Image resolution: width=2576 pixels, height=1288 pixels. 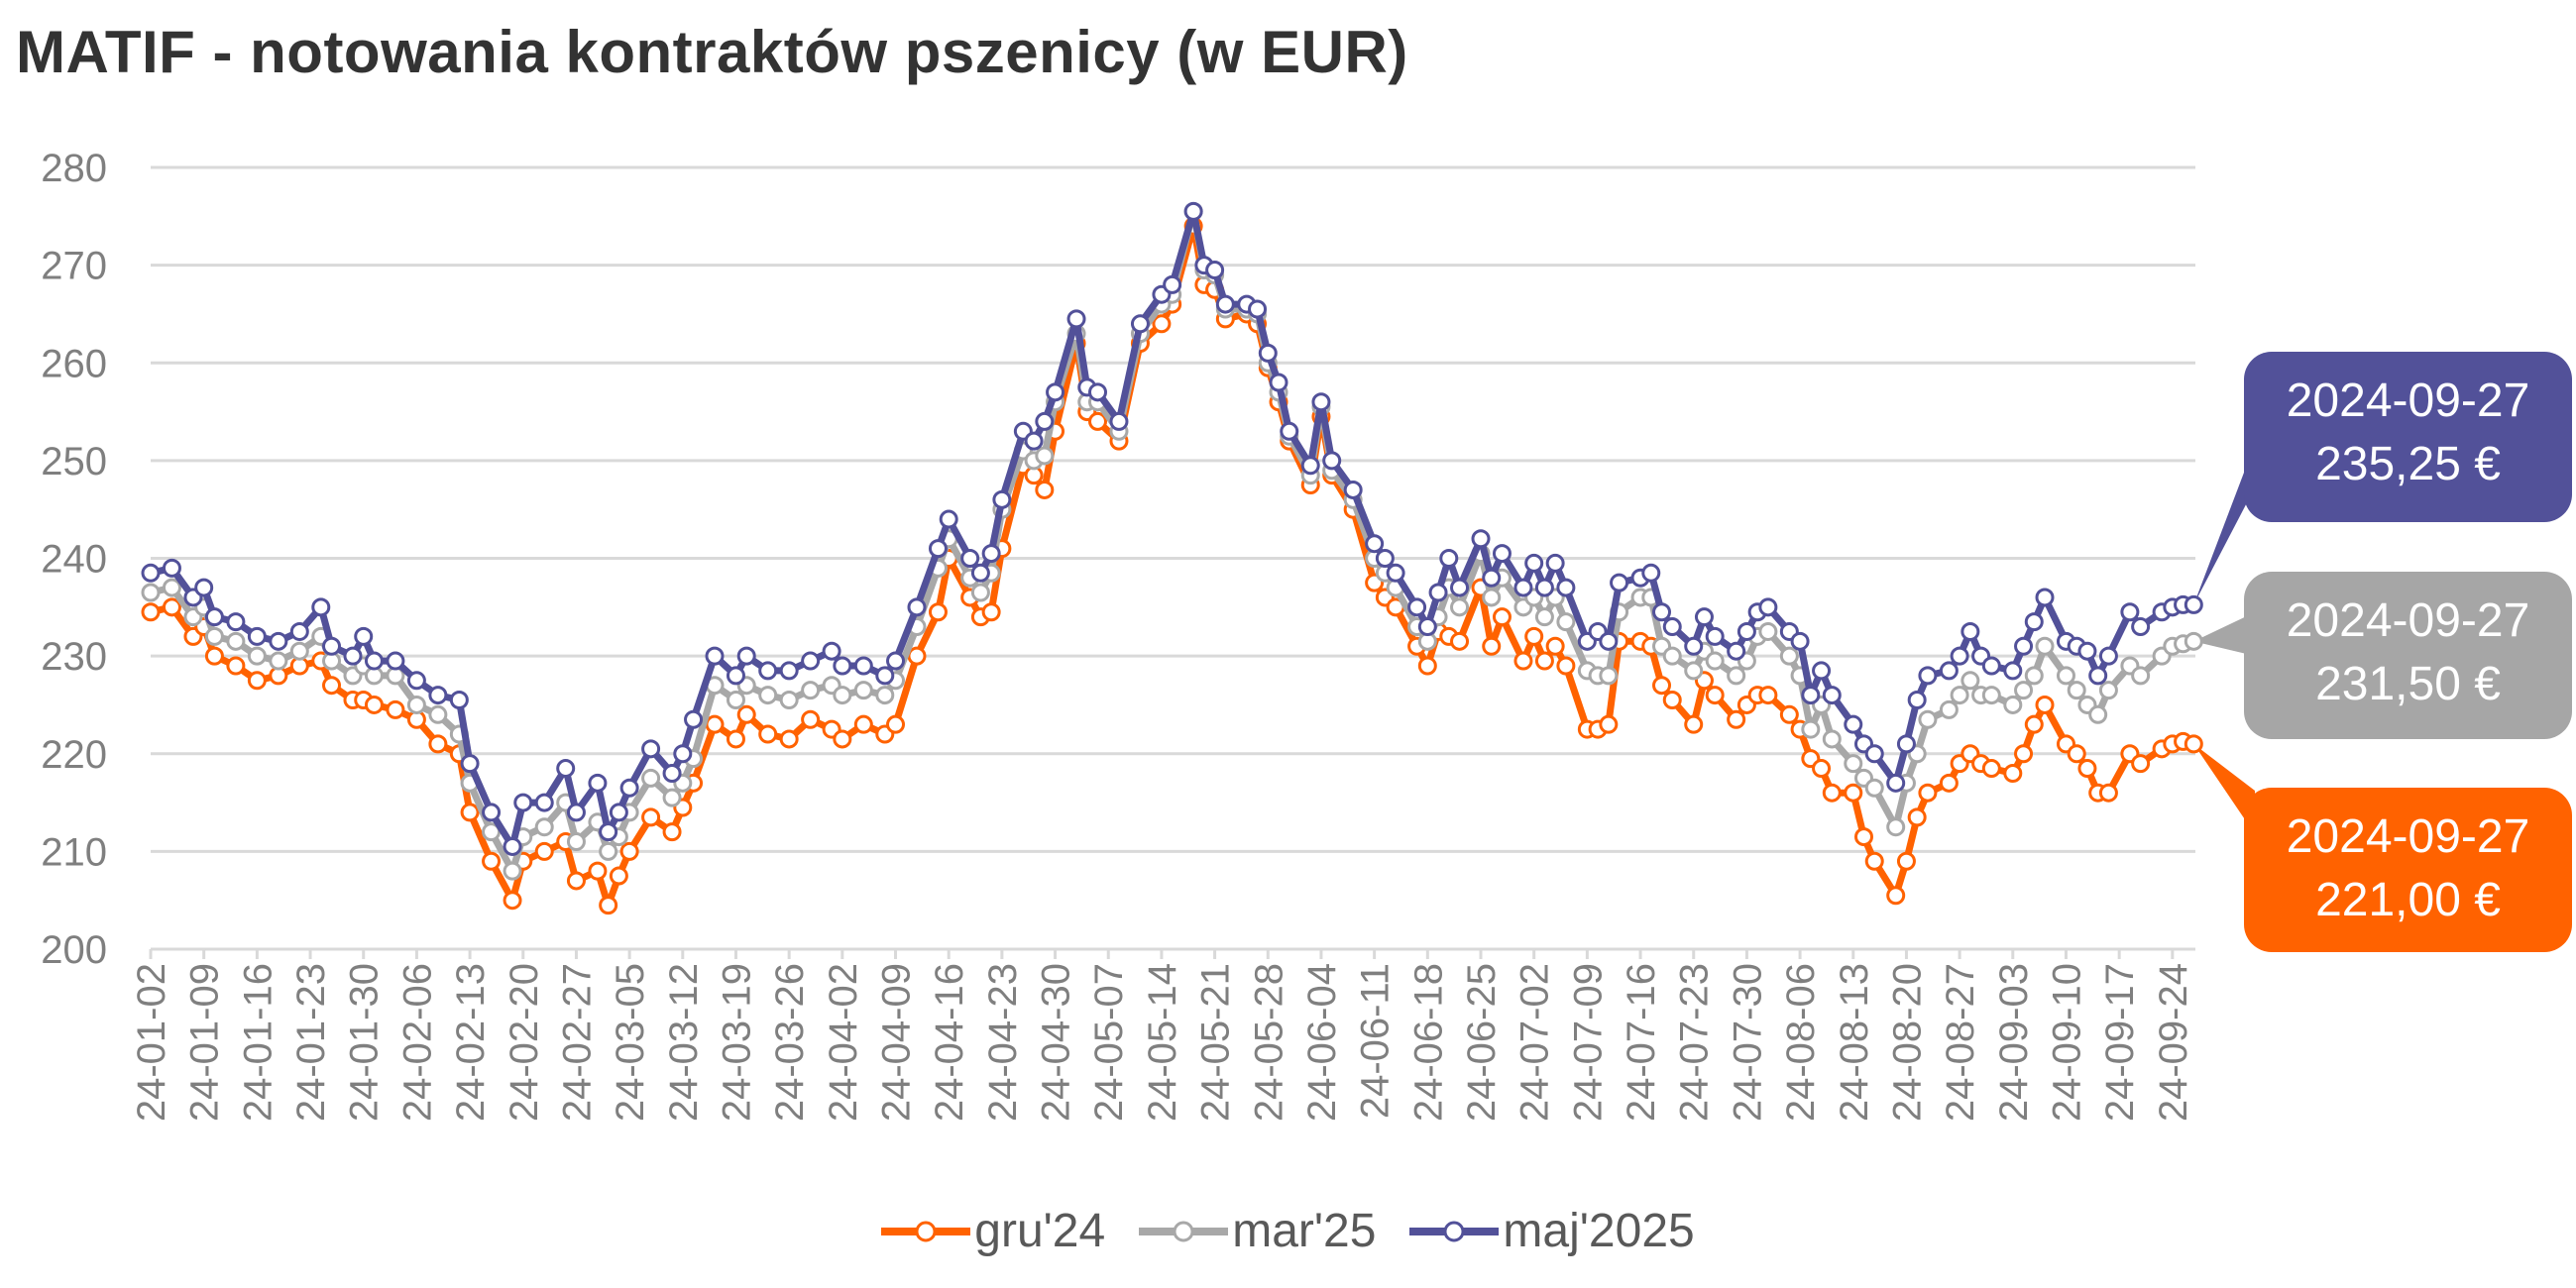 What do you see at coordinates (1641, 1042) in the screenshot?
I see `x-tick-label: 24-07-16` at bounding box center [1641, 1042].